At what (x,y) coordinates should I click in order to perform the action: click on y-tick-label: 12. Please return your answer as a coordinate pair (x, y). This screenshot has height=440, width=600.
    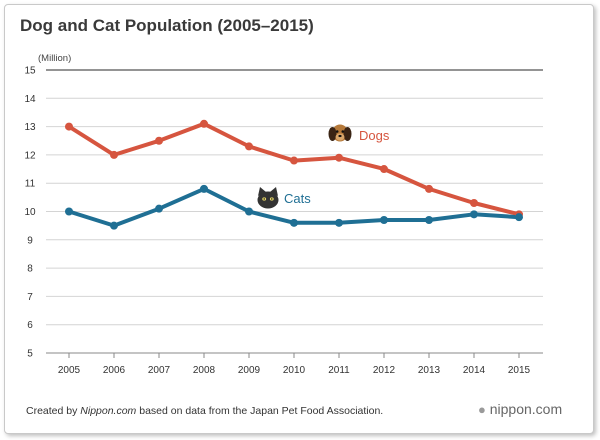
    Looking at the image, I should click on (30, 155).